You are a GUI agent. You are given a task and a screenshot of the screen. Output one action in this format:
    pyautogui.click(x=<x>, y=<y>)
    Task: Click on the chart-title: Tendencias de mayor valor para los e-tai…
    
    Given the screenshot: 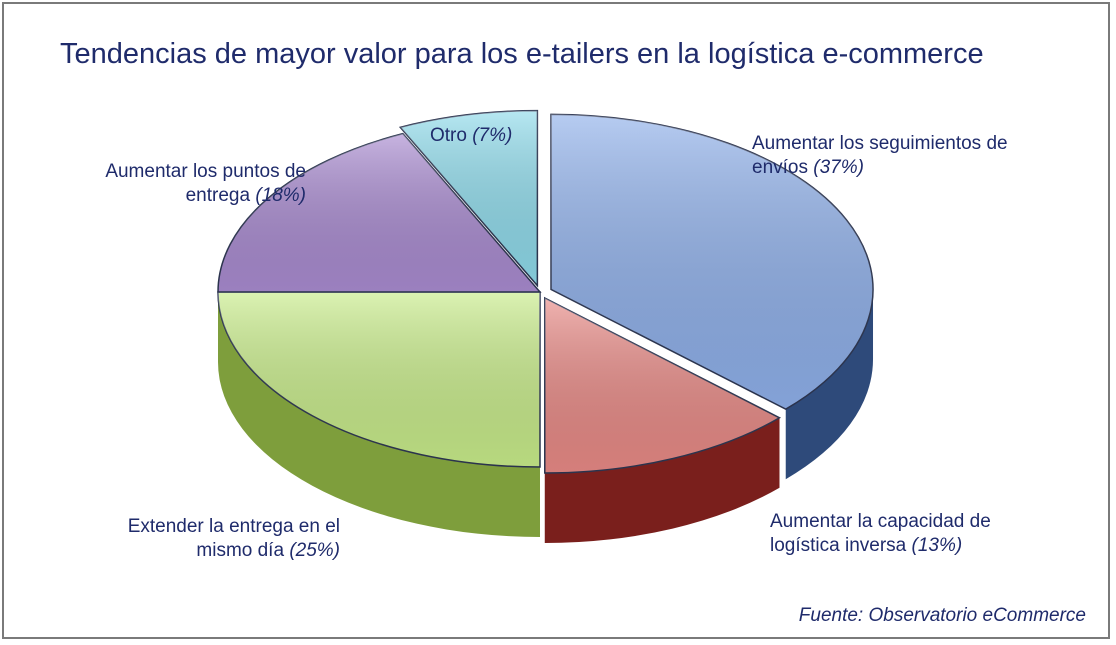 What is the action you would take?
    pyautogui.click(x=522, y=54)
    